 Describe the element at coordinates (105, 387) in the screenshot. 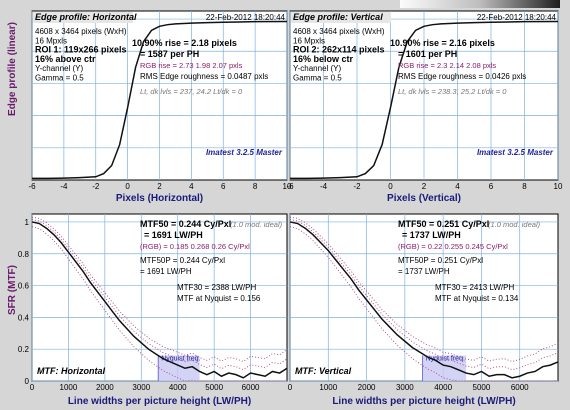

I see `mtf-horizontal-xtick: 2000` at that location.